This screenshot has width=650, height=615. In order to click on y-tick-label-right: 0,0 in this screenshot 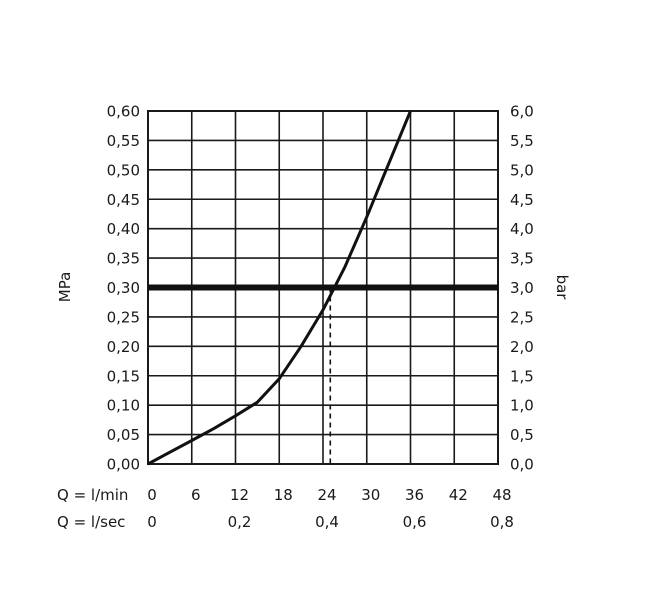, I will do `click(522, 465)`.